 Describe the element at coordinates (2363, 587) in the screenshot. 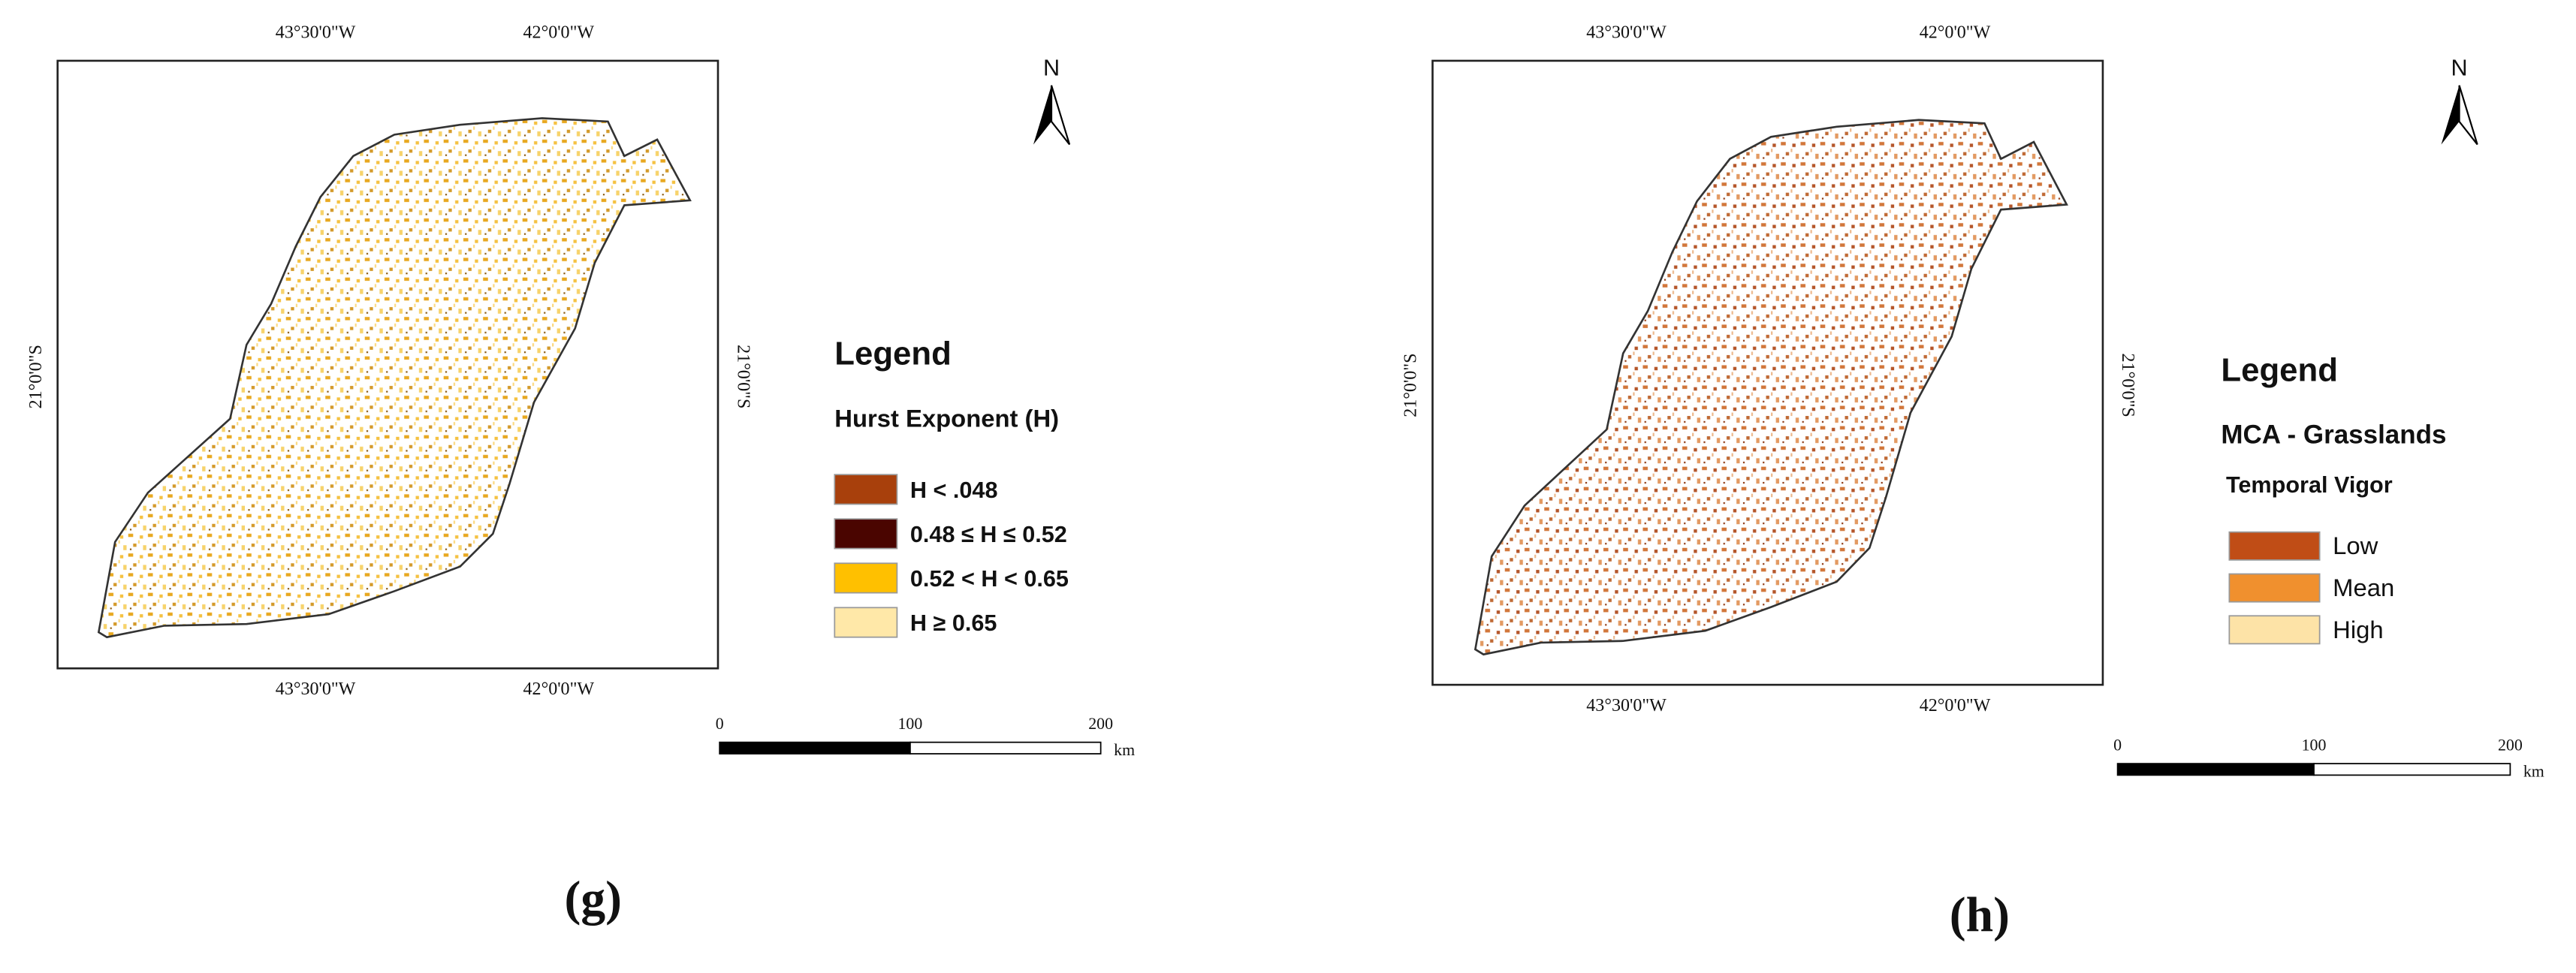

I see `legend-label: Mean` at that location.